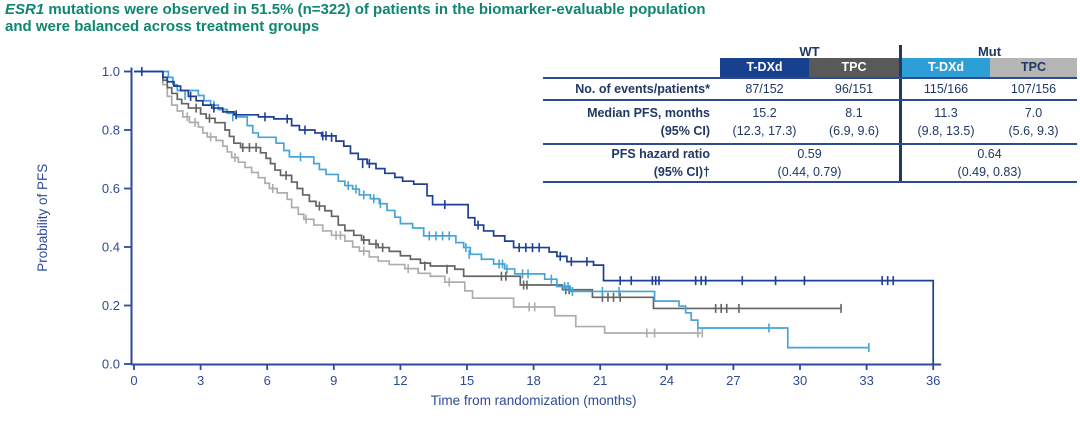 The height and width of the screenshot is (427, 1080). What do you see at coordinates (900, 113) in the screenshot?
I see `table-wt-mut-divider` at bounding box center [900, 113].